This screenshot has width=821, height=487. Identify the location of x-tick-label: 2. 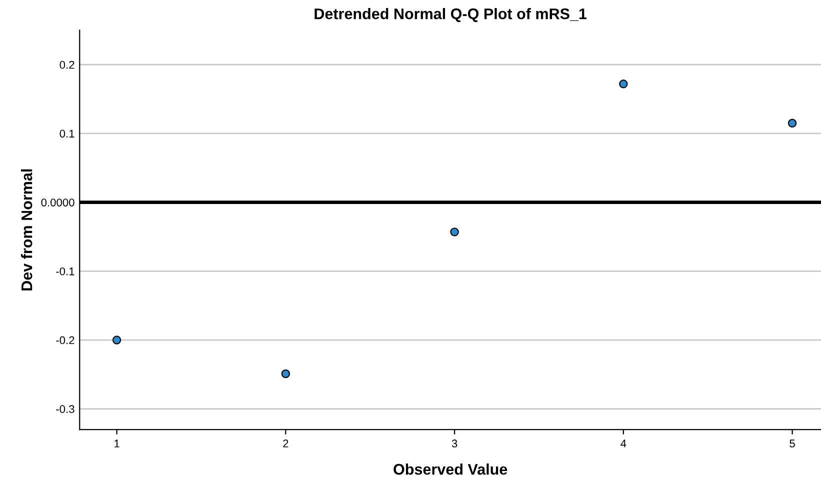
(285, 444).